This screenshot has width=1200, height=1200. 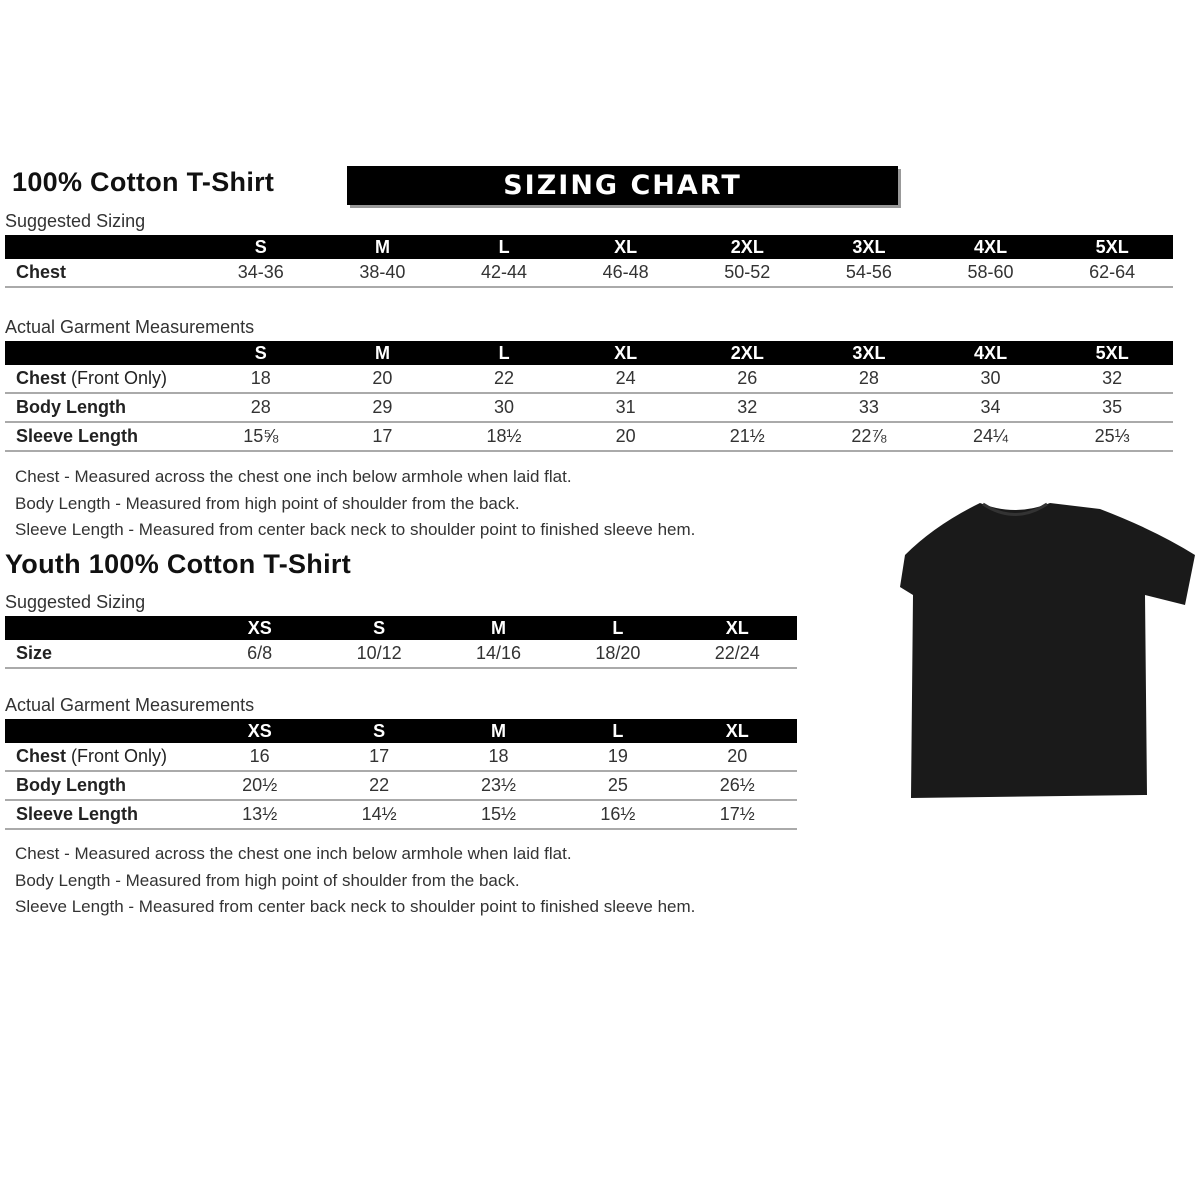 I want to click on table-row: Body Length 20½ 22 23½ 25 26½, so click(x=401, y=786).